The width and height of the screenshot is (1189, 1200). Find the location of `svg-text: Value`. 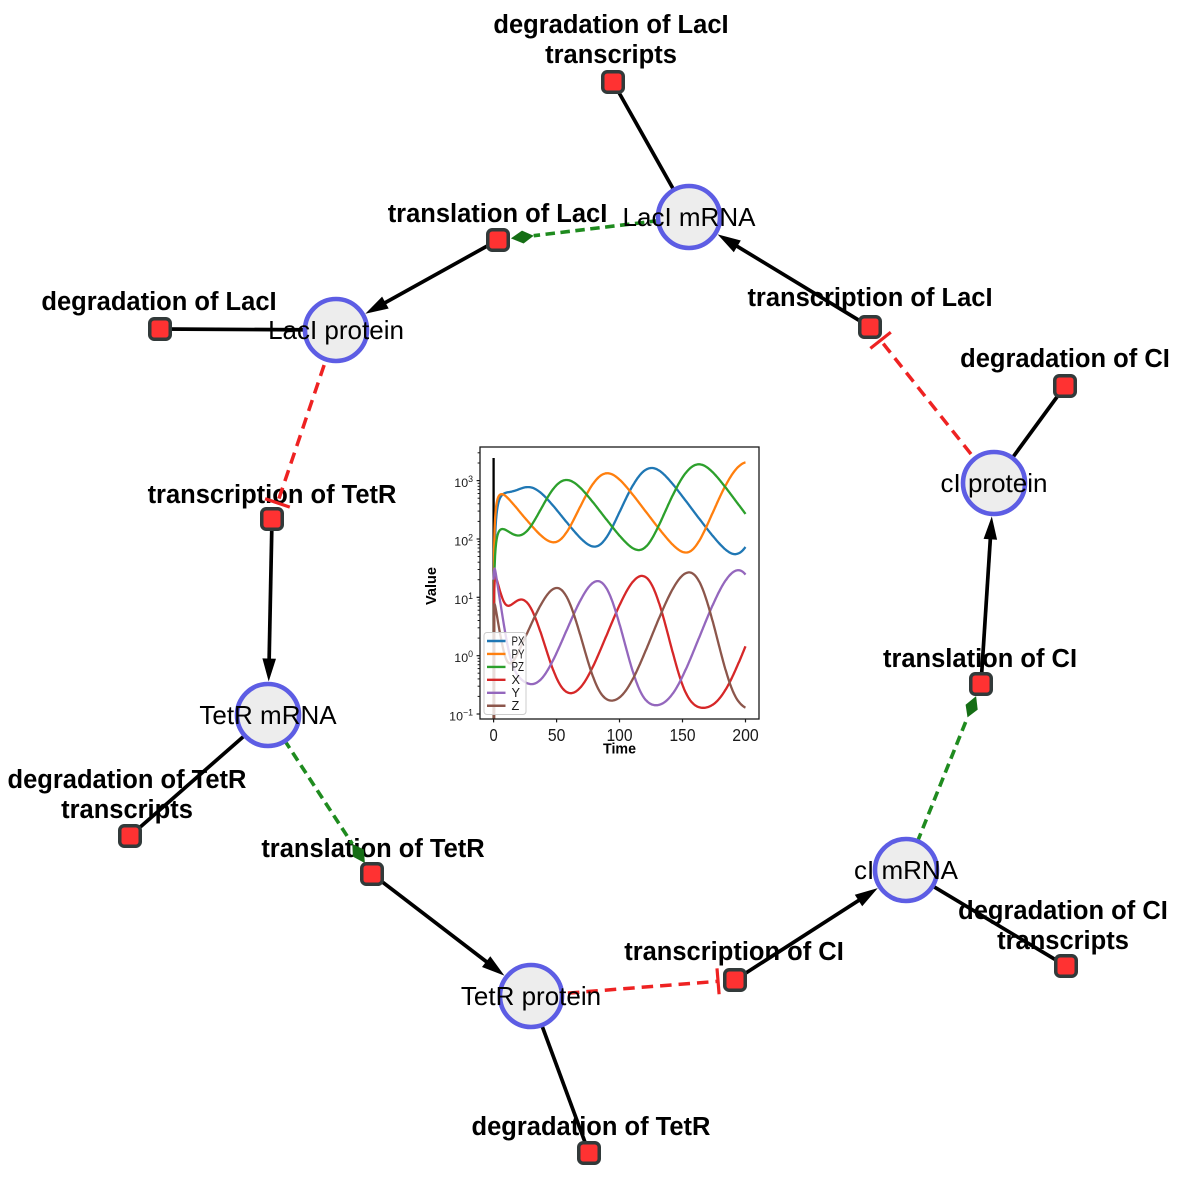

svg-text: Value is located at coordinates (432, 586).